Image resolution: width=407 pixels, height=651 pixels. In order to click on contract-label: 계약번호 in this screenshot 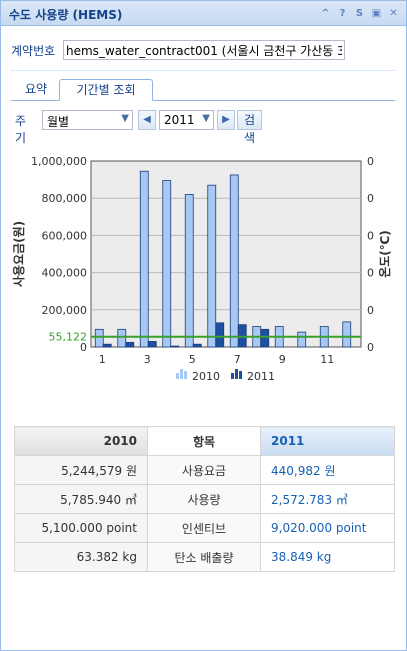, I will do `click(33, 50)`.